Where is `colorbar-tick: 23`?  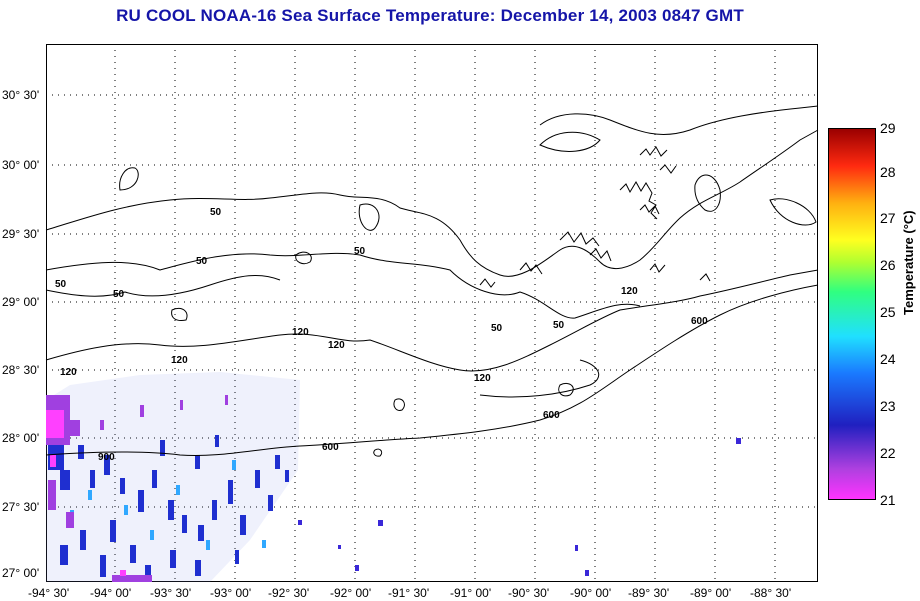 colorbar-tick: 23 is located at coordinates (888, 406).